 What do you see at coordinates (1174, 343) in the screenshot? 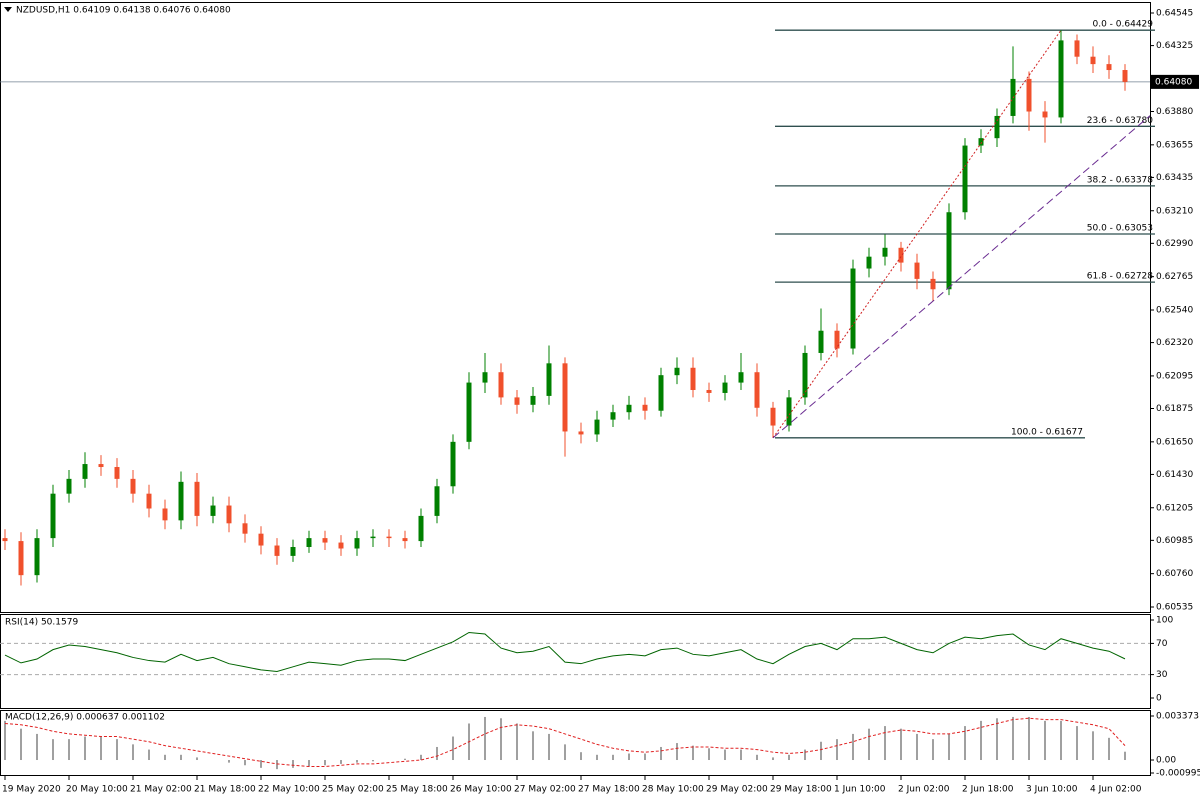
I see `y-tick-label: 0.62320` at bounding box center [1174, 343].